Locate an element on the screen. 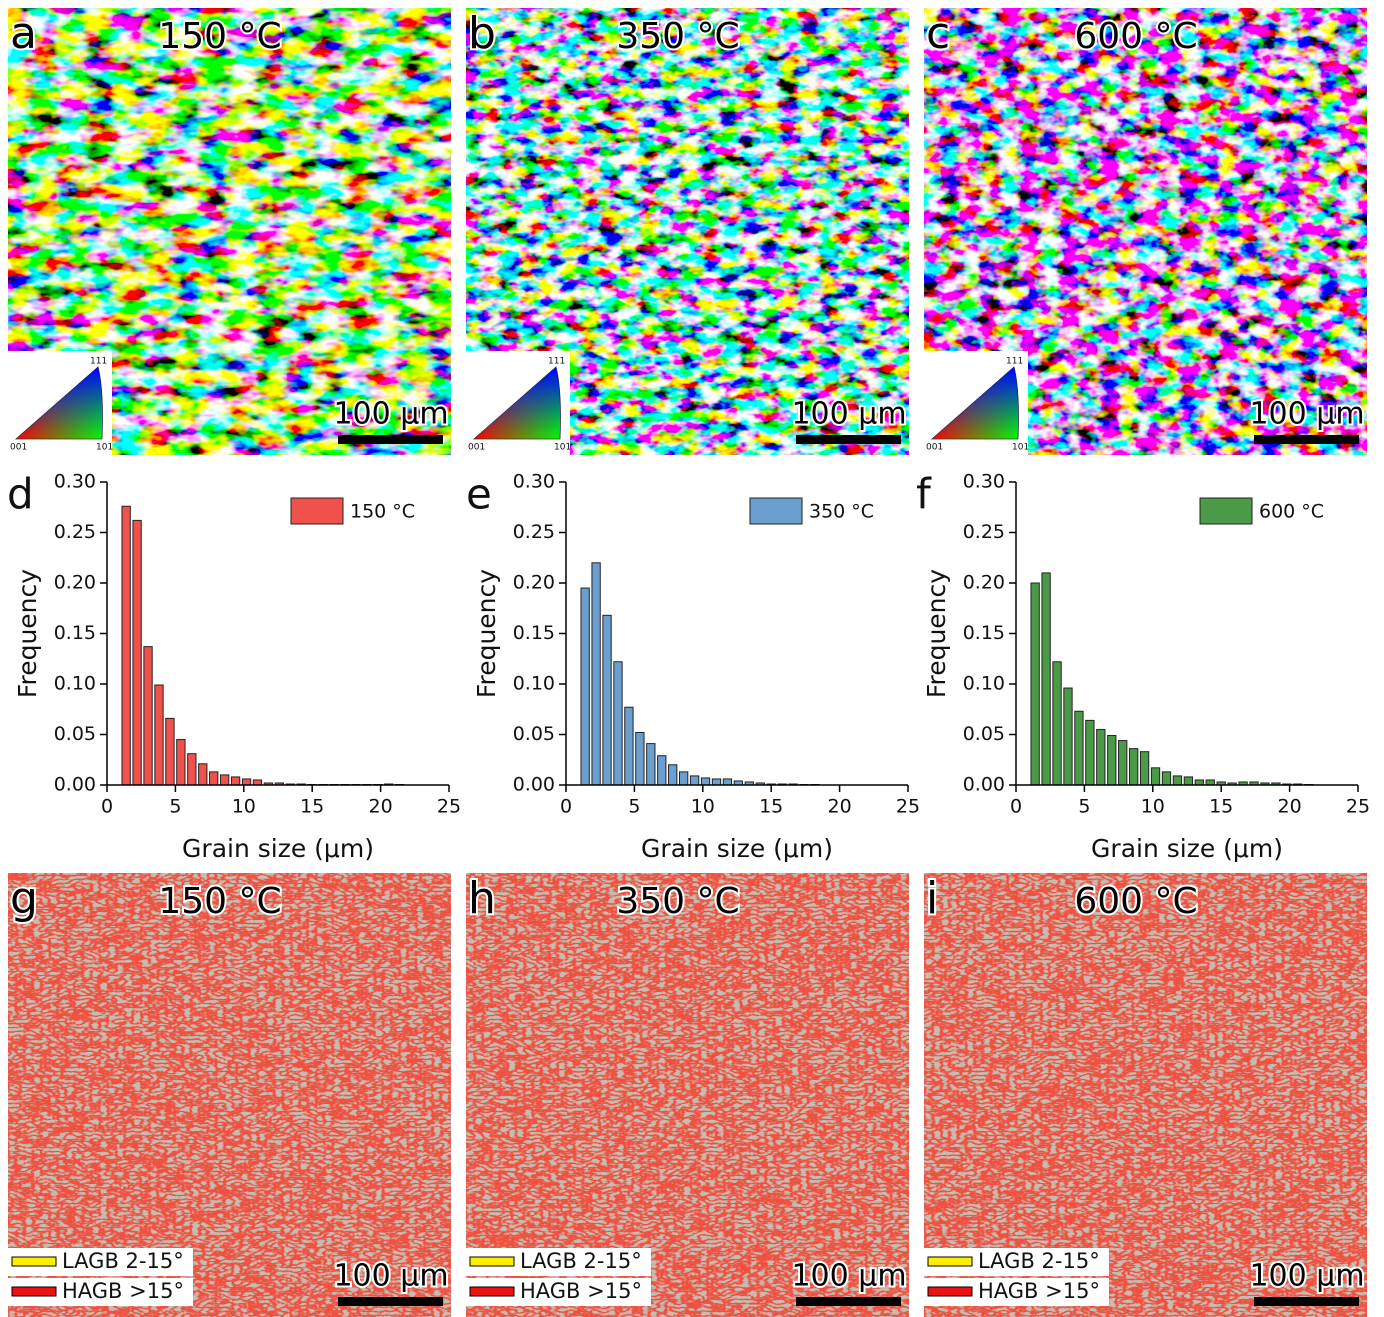 The height and width of the screenshot is (1317, 1384). panel-letter: b is located at coordinates (482, 33).